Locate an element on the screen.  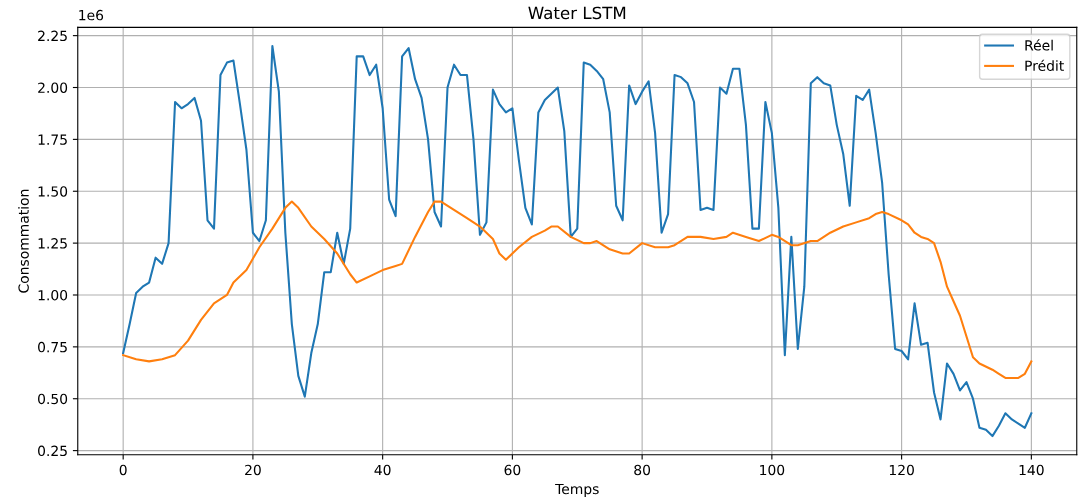
y-tick-label: 1.75 is located at coordinates (52, 139).